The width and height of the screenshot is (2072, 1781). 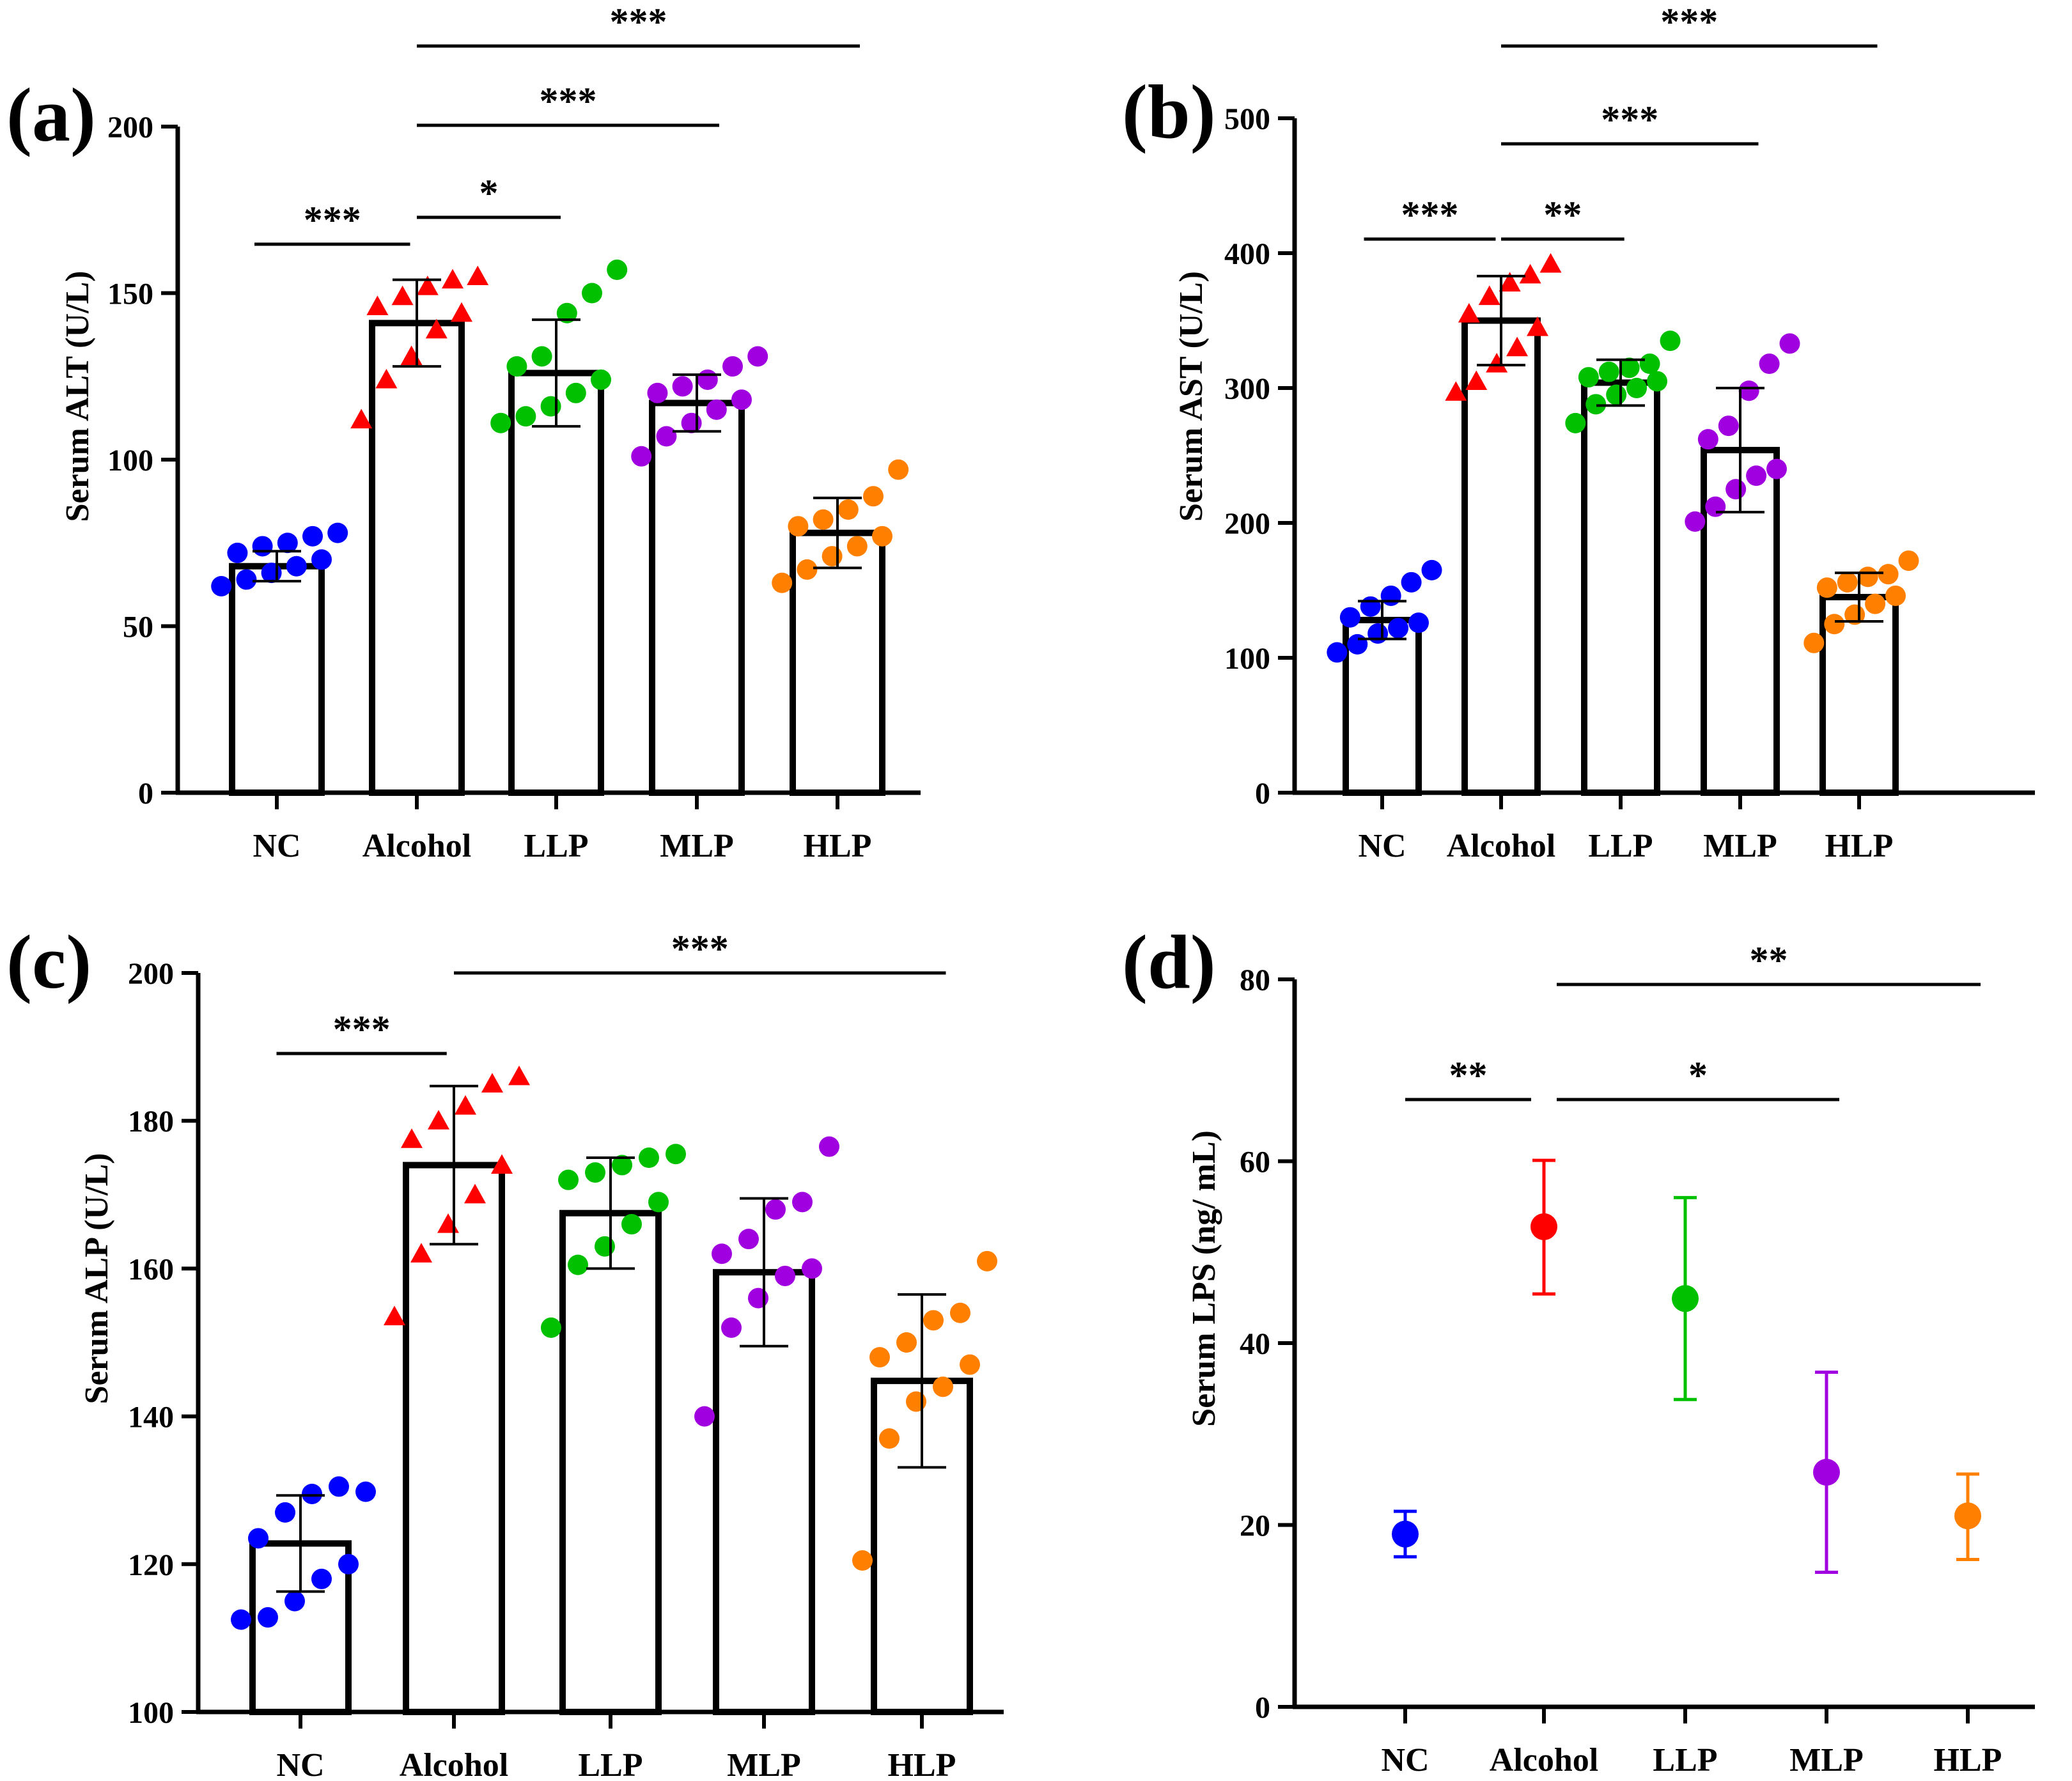 What do you see at coordinates (1204, 1278) in the screenshot?
I see `panel-d-y-axis-title: Serum LPS (ng/ mL)` at bounding box center [1204, 1278].